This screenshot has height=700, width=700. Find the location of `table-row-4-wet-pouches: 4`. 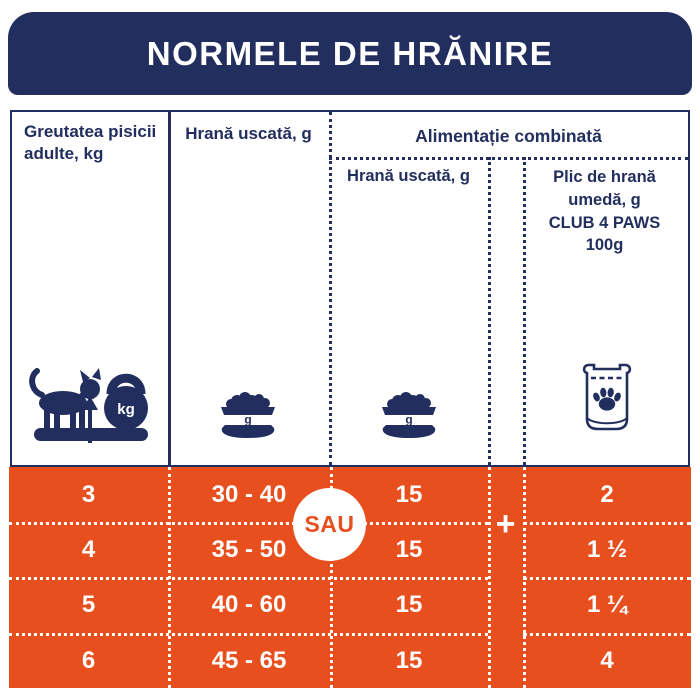

table-row-4-wet-pouches: 4 is located at coordinates (607, 660).